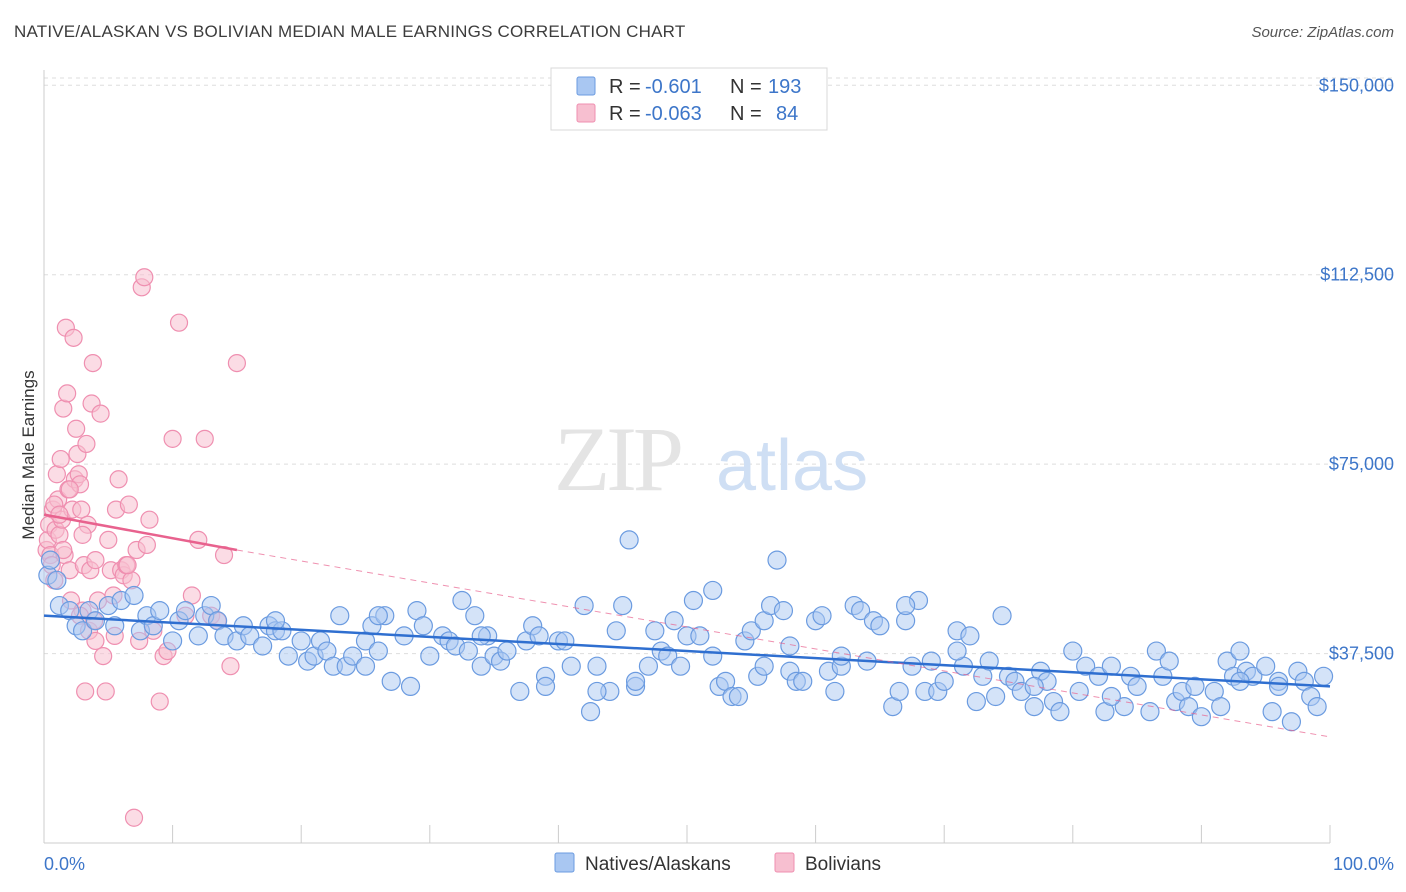 The image size is (1406, 892). What do you see at coordinates (1363, 864) in the screenshot?
I see `x-tick-label-end: 100.0%` at bounding box center [1363, 864].